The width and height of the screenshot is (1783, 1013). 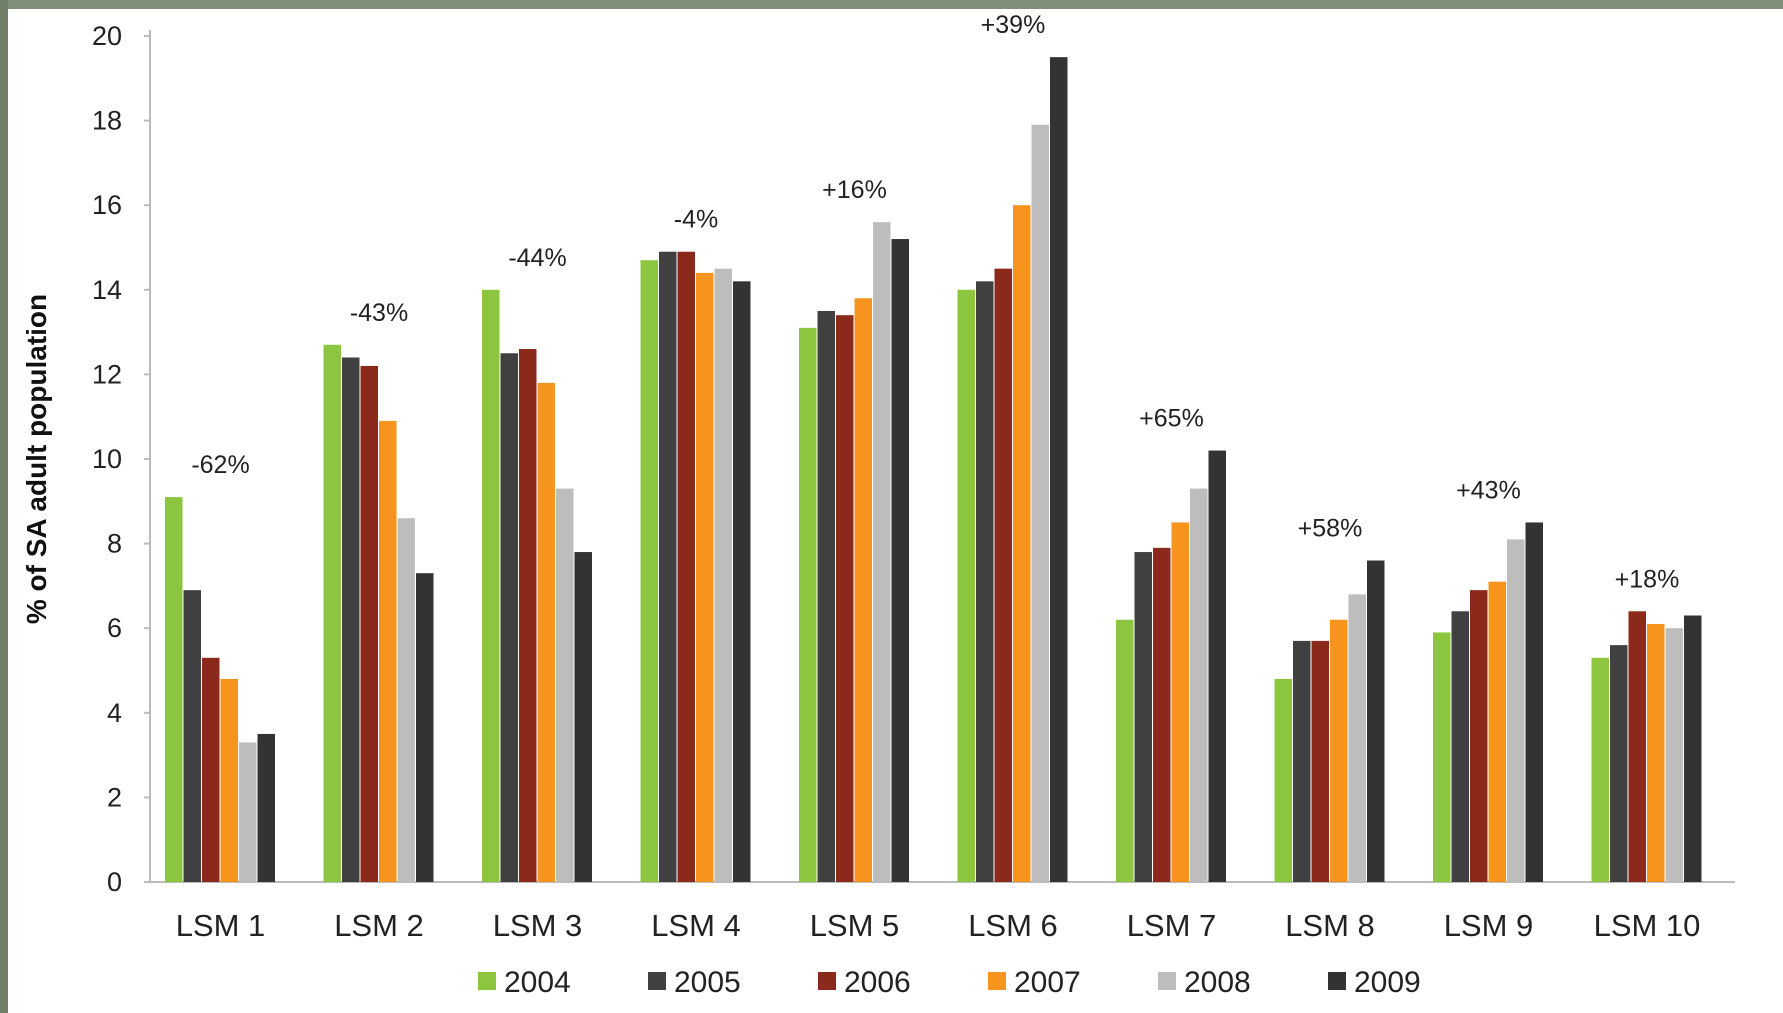 I want to click on bar-2009-lsm2, so click(x=425, y=727).